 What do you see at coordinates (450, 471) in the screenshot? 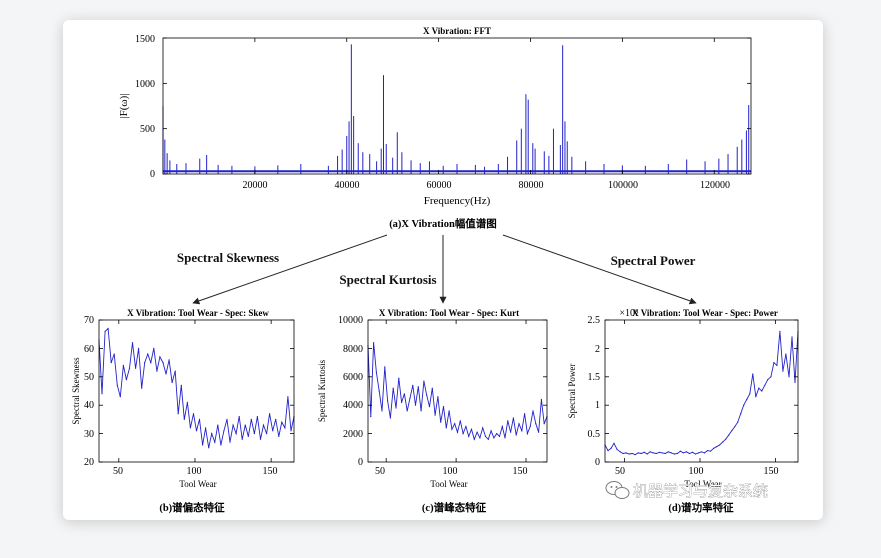
I see `kurt-xtick-label: 100` at bounding box center [450, 471].